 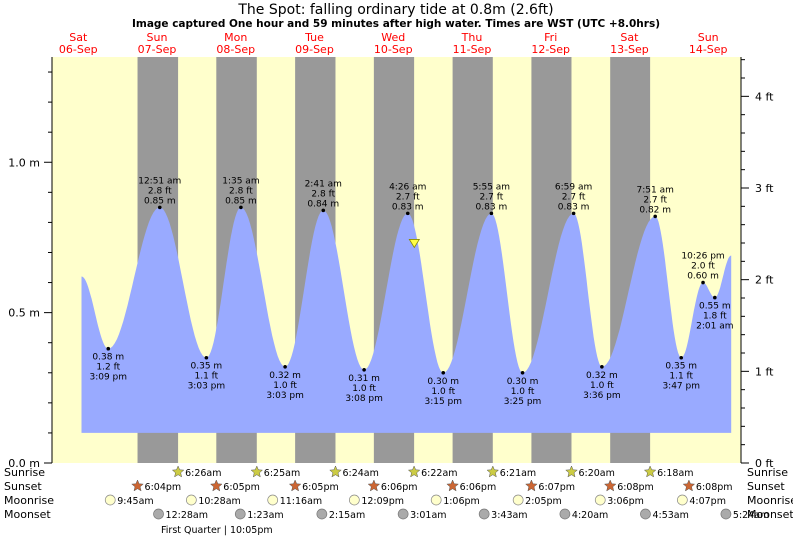 What do you see at coordinates (314, 49) in the screenshot?
I see `day-date: 09-Sep` at bounding box center [314, 49].